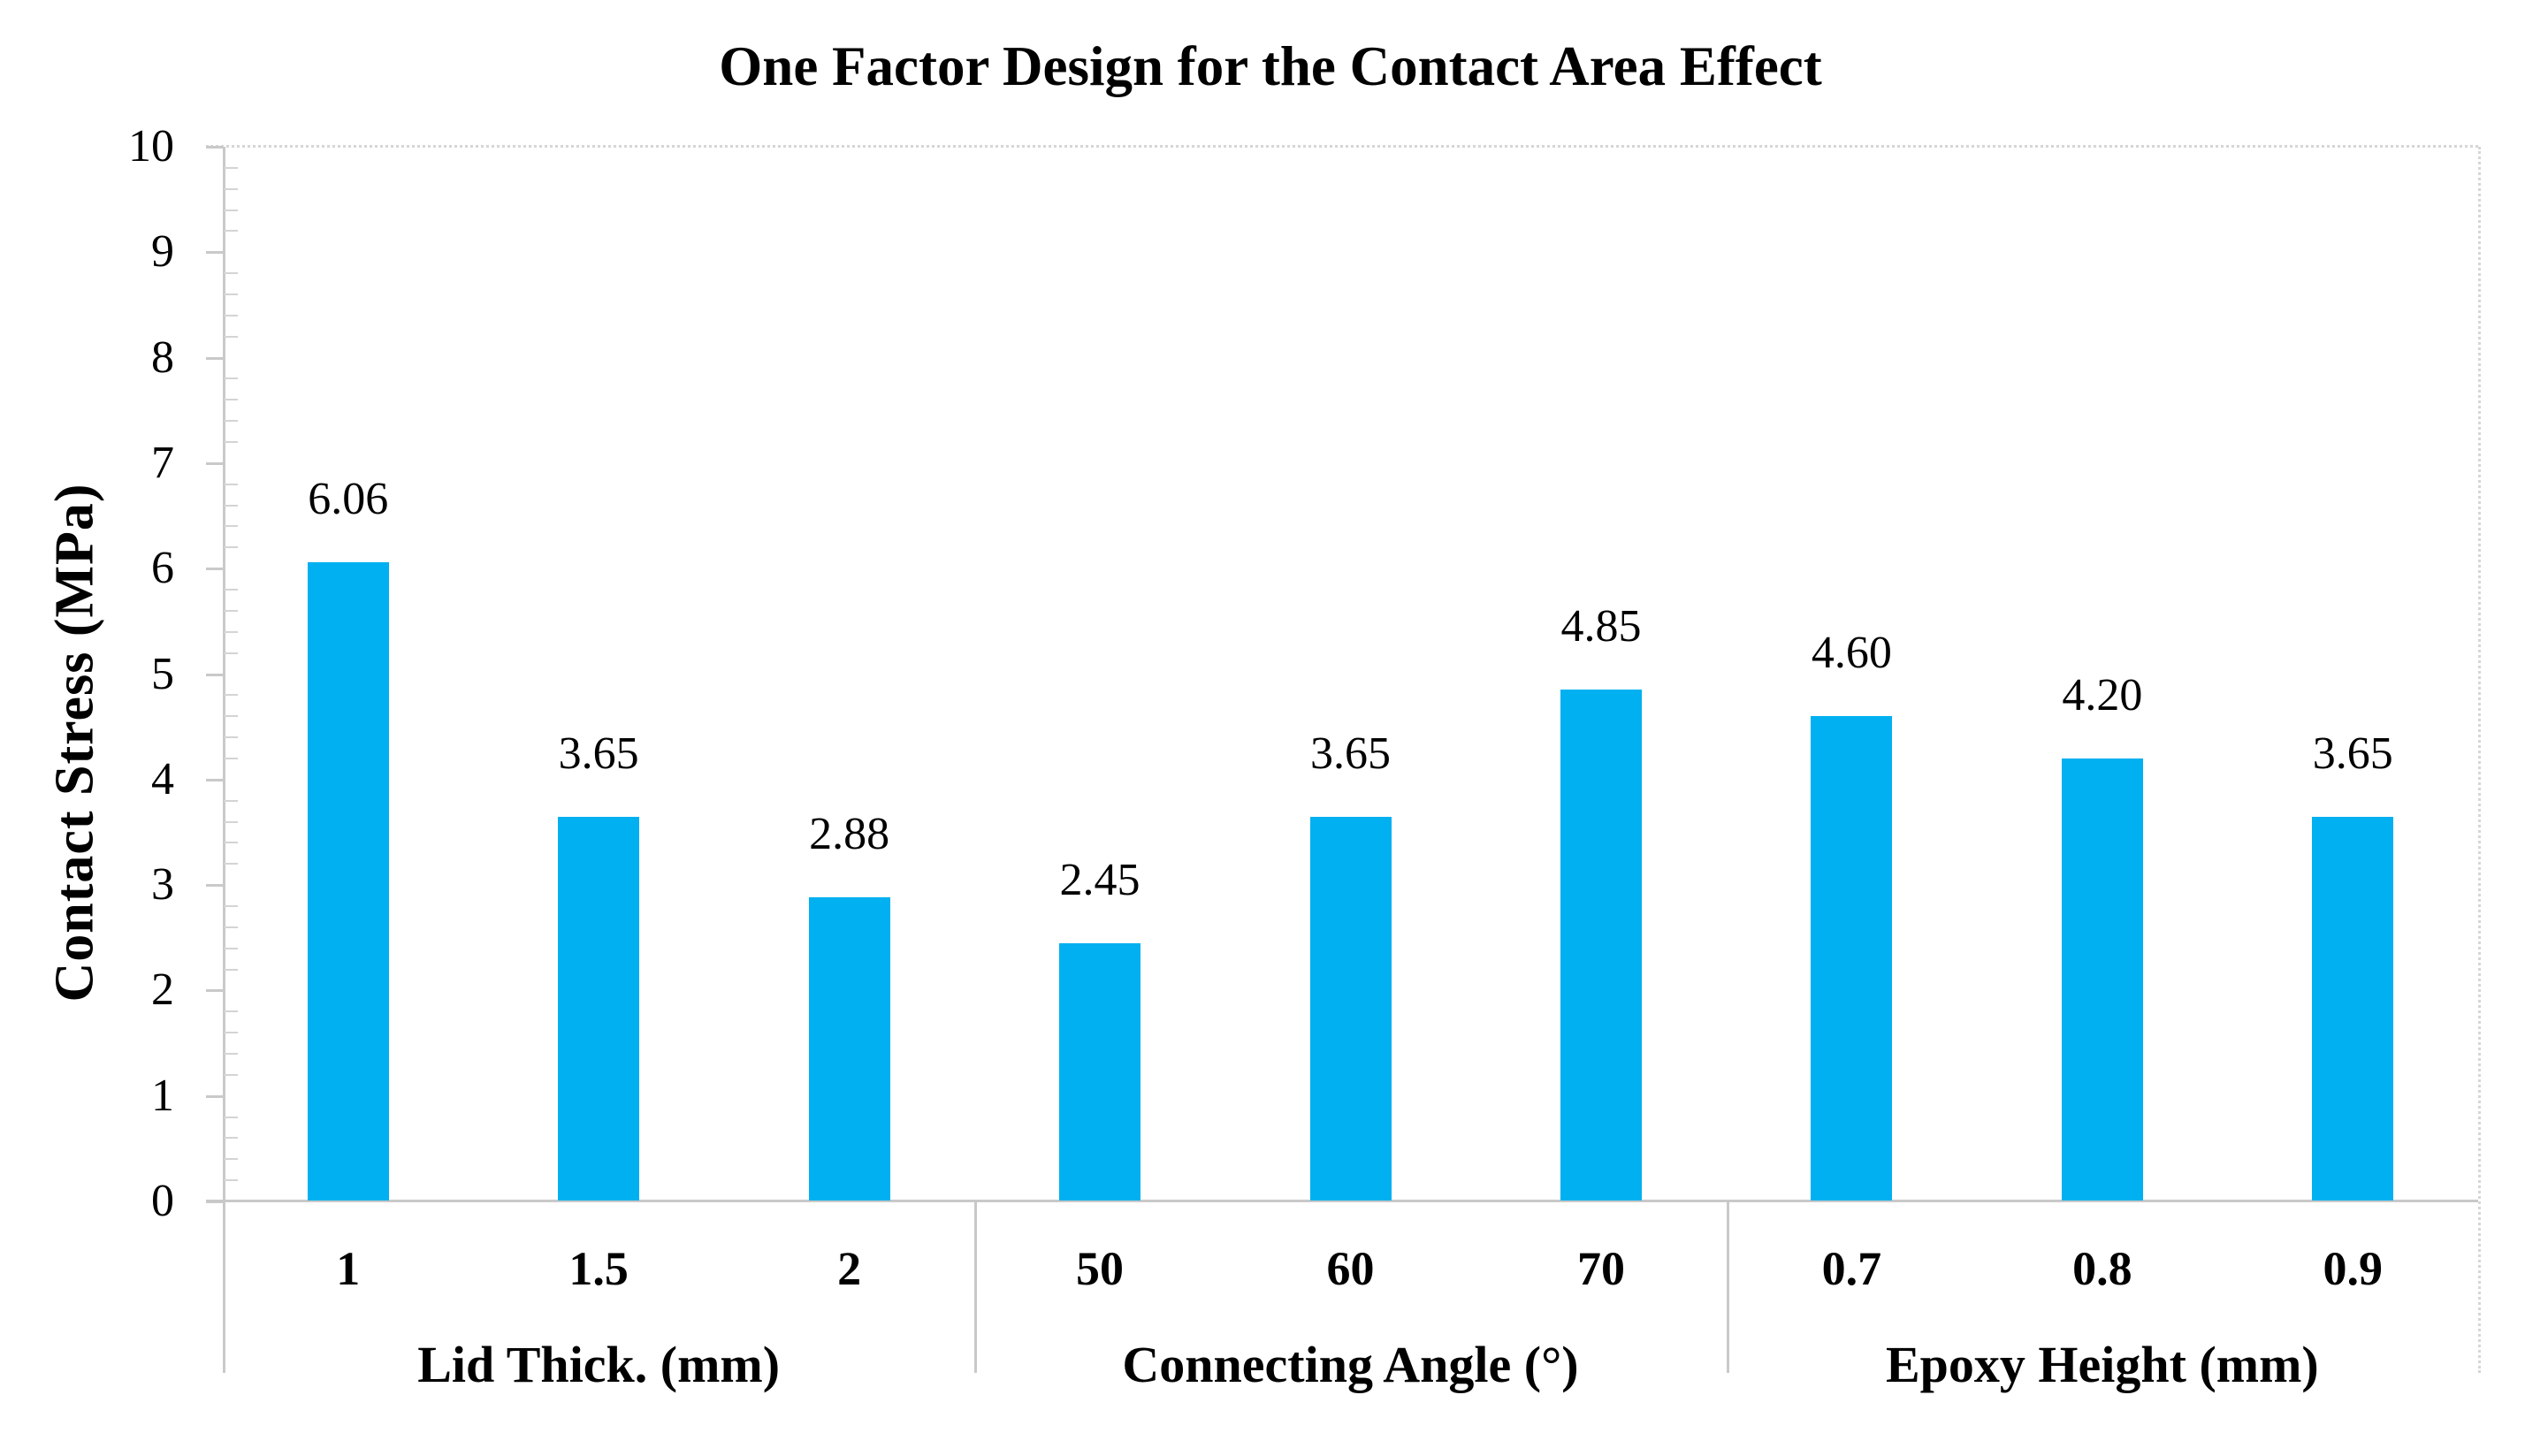 This screenshot has height=1456, width=2525. Describe the element at coordinates (162, 990) in the screenshot. I see `y-tick-label: 2` at that location.